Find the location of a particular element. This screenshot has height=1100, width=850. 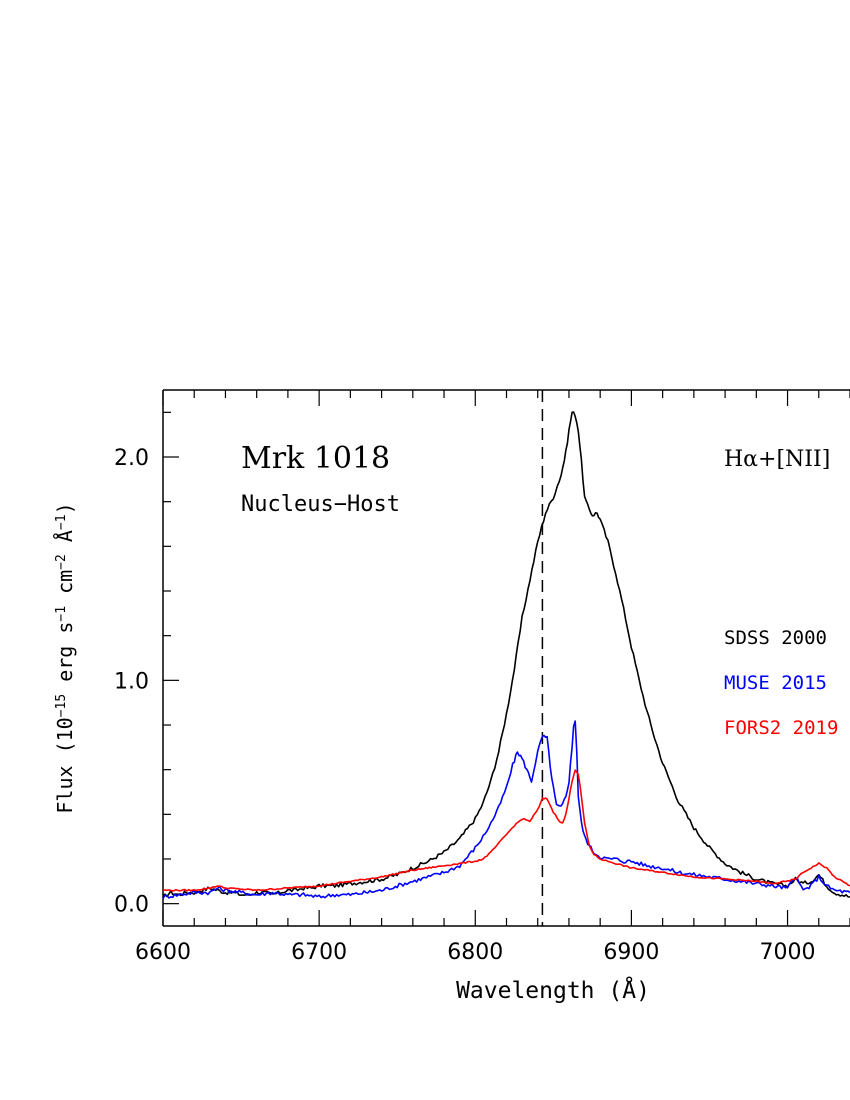

legend-item-fors2: FORS2 2019 is located at coordinates (781, 728).